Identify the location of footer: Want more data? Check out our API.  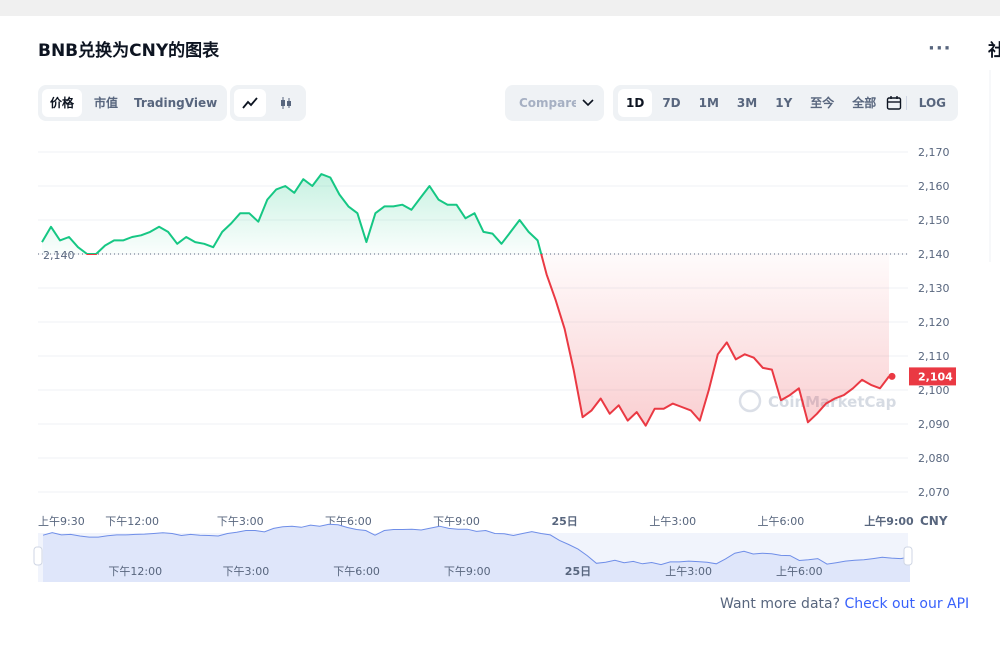
(844, 604).